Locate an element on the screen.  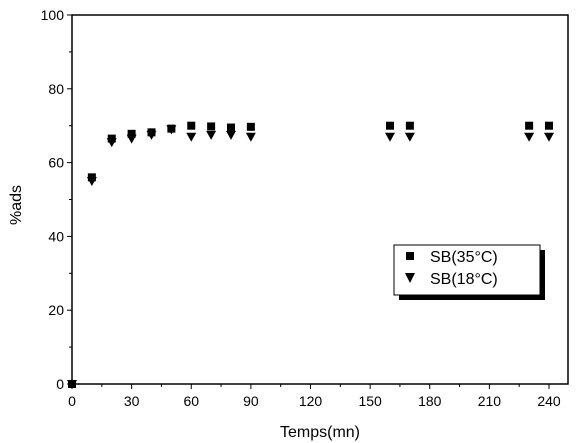
legend-box is located at coordinates (467, 270).